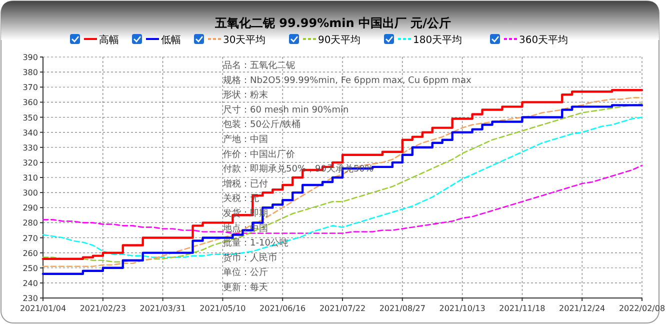 The height and width of the screenshot is (326, 666). Describe the element at coordinates (30, 87) in the screenshot. I see `y-tick-label: 370` at that location.